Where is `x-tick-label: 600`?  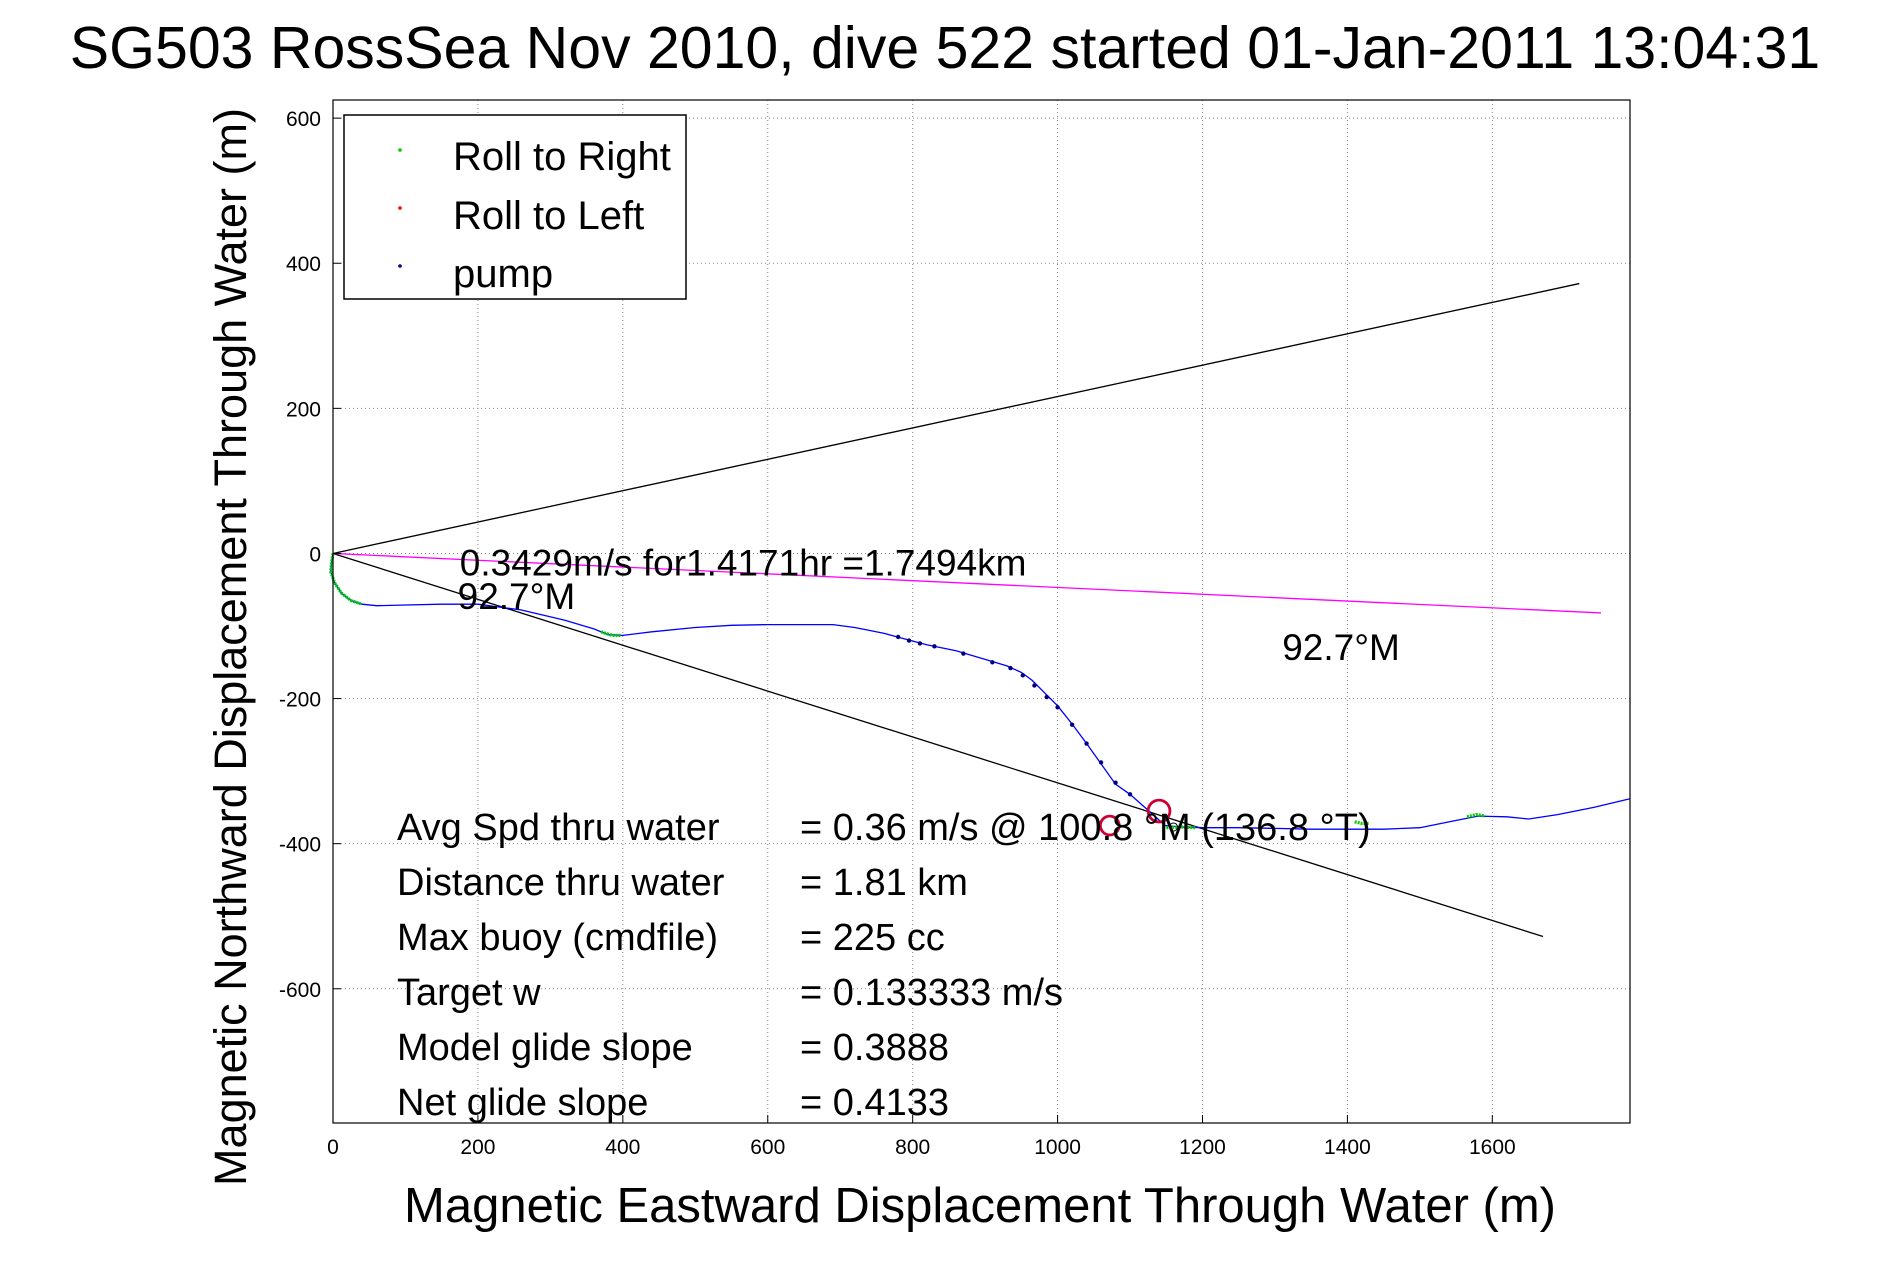 x-tick-label: 600 is located at coordinates (767, 1147).